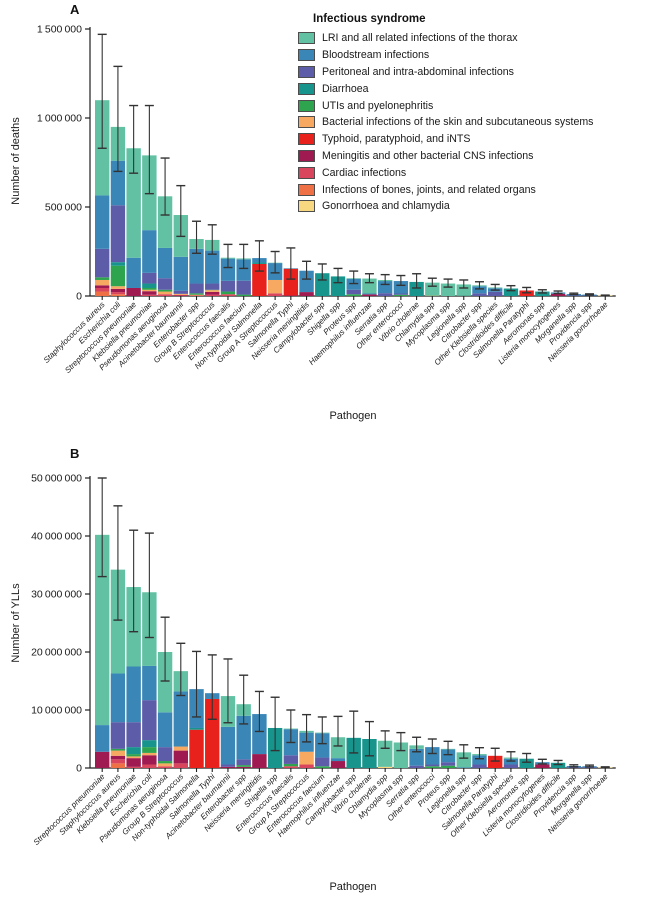  Describe the element at coordinates (386, 206) in the screenshot. I see `legend-label: Gonorrhoea and chlamydia` at that location.